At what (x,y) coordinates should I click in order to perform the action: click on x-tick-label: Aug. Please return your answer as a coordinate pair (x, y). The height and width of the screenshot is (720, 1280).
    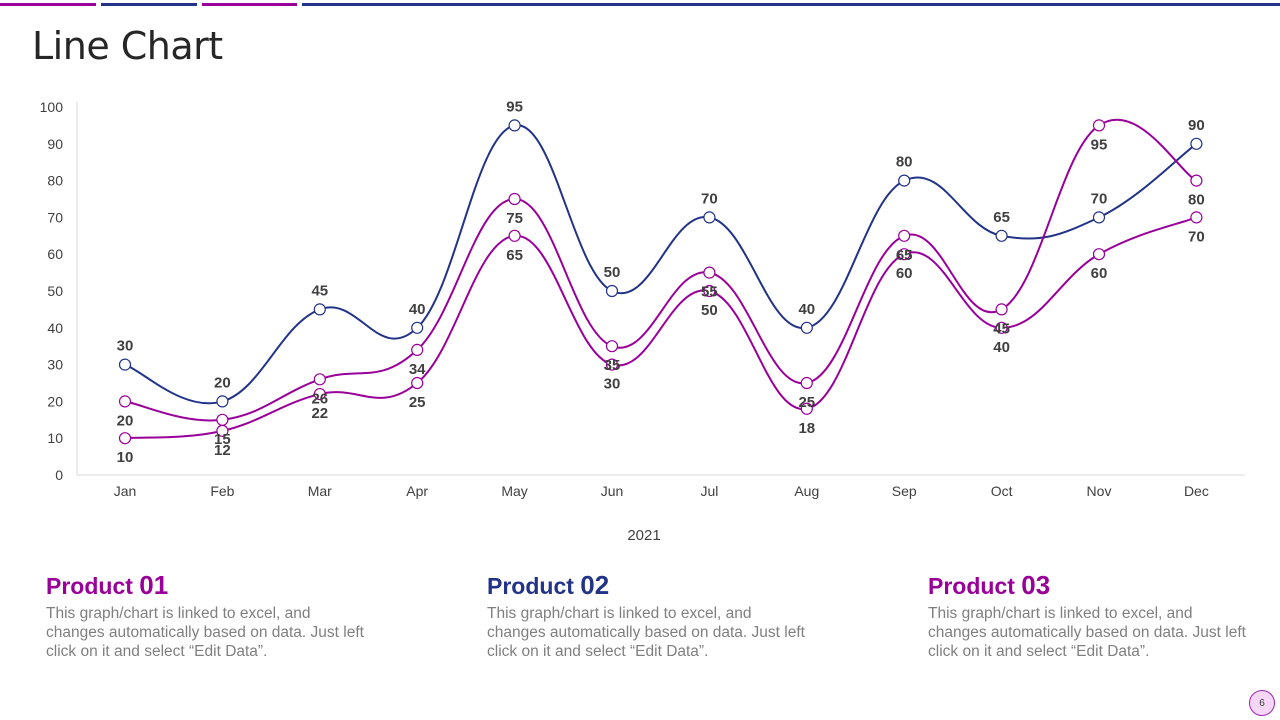
    Looking at the image, I should click on (806, 491).